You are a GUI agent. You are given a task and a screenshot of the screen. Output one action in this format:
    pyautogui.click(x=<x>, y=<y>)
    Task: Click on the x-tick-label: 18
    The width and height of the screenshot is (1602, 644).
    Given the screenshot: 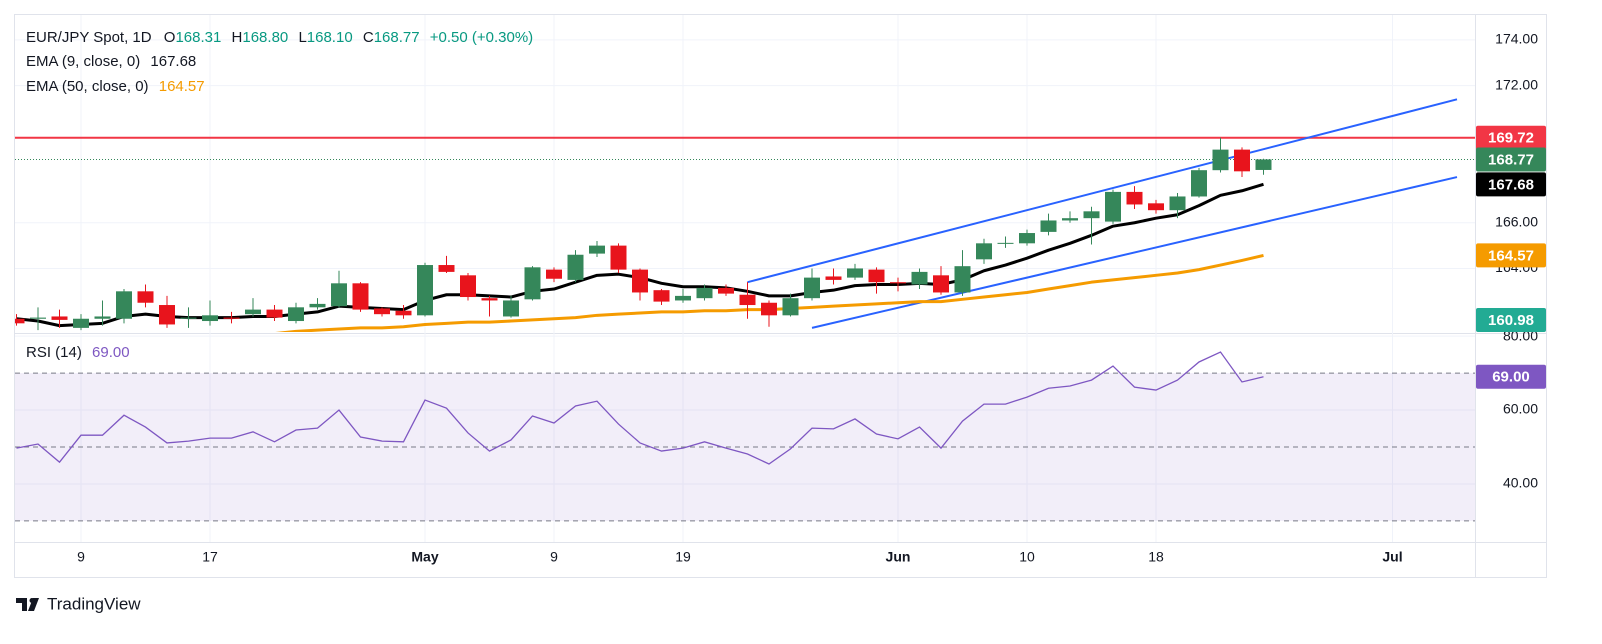 What is the action you would take?
    pyautogui.click(x=1156, y=557)
    